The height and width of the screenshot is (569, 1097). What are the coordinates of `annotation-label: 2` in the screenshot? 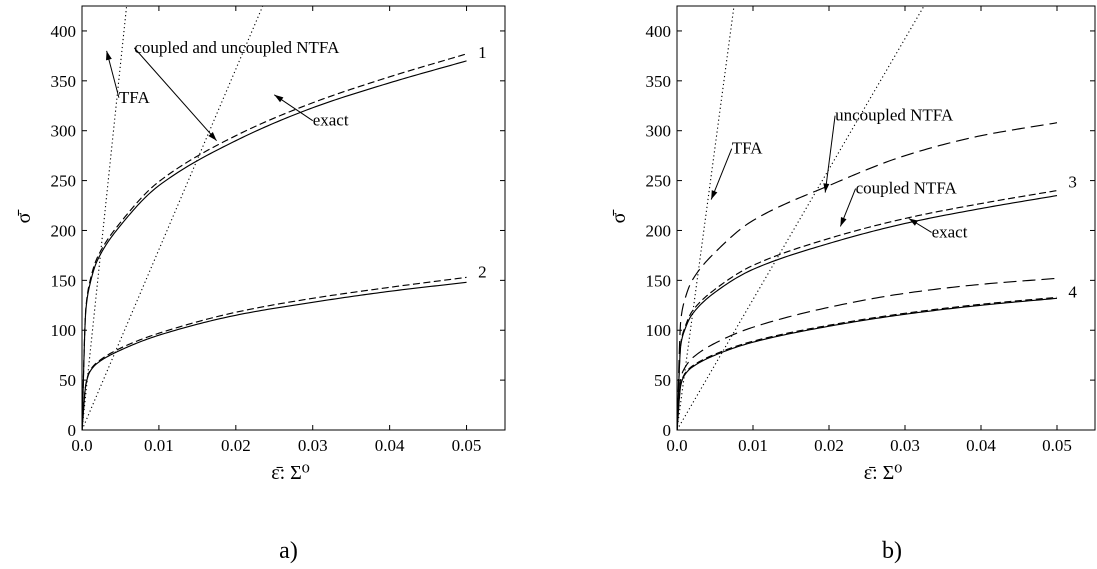 It's located at (482, 271).